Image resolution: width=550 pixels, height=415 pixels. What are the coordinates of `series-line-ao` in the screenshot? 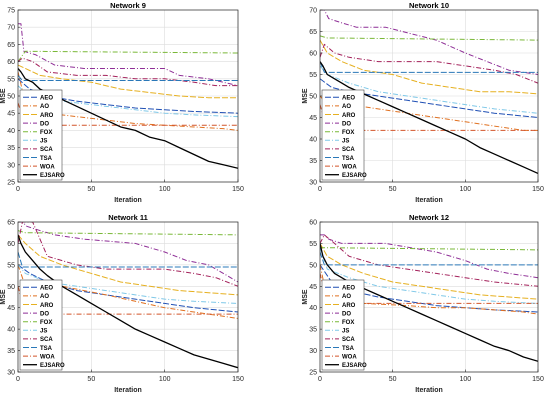 It's located at (429, 289).